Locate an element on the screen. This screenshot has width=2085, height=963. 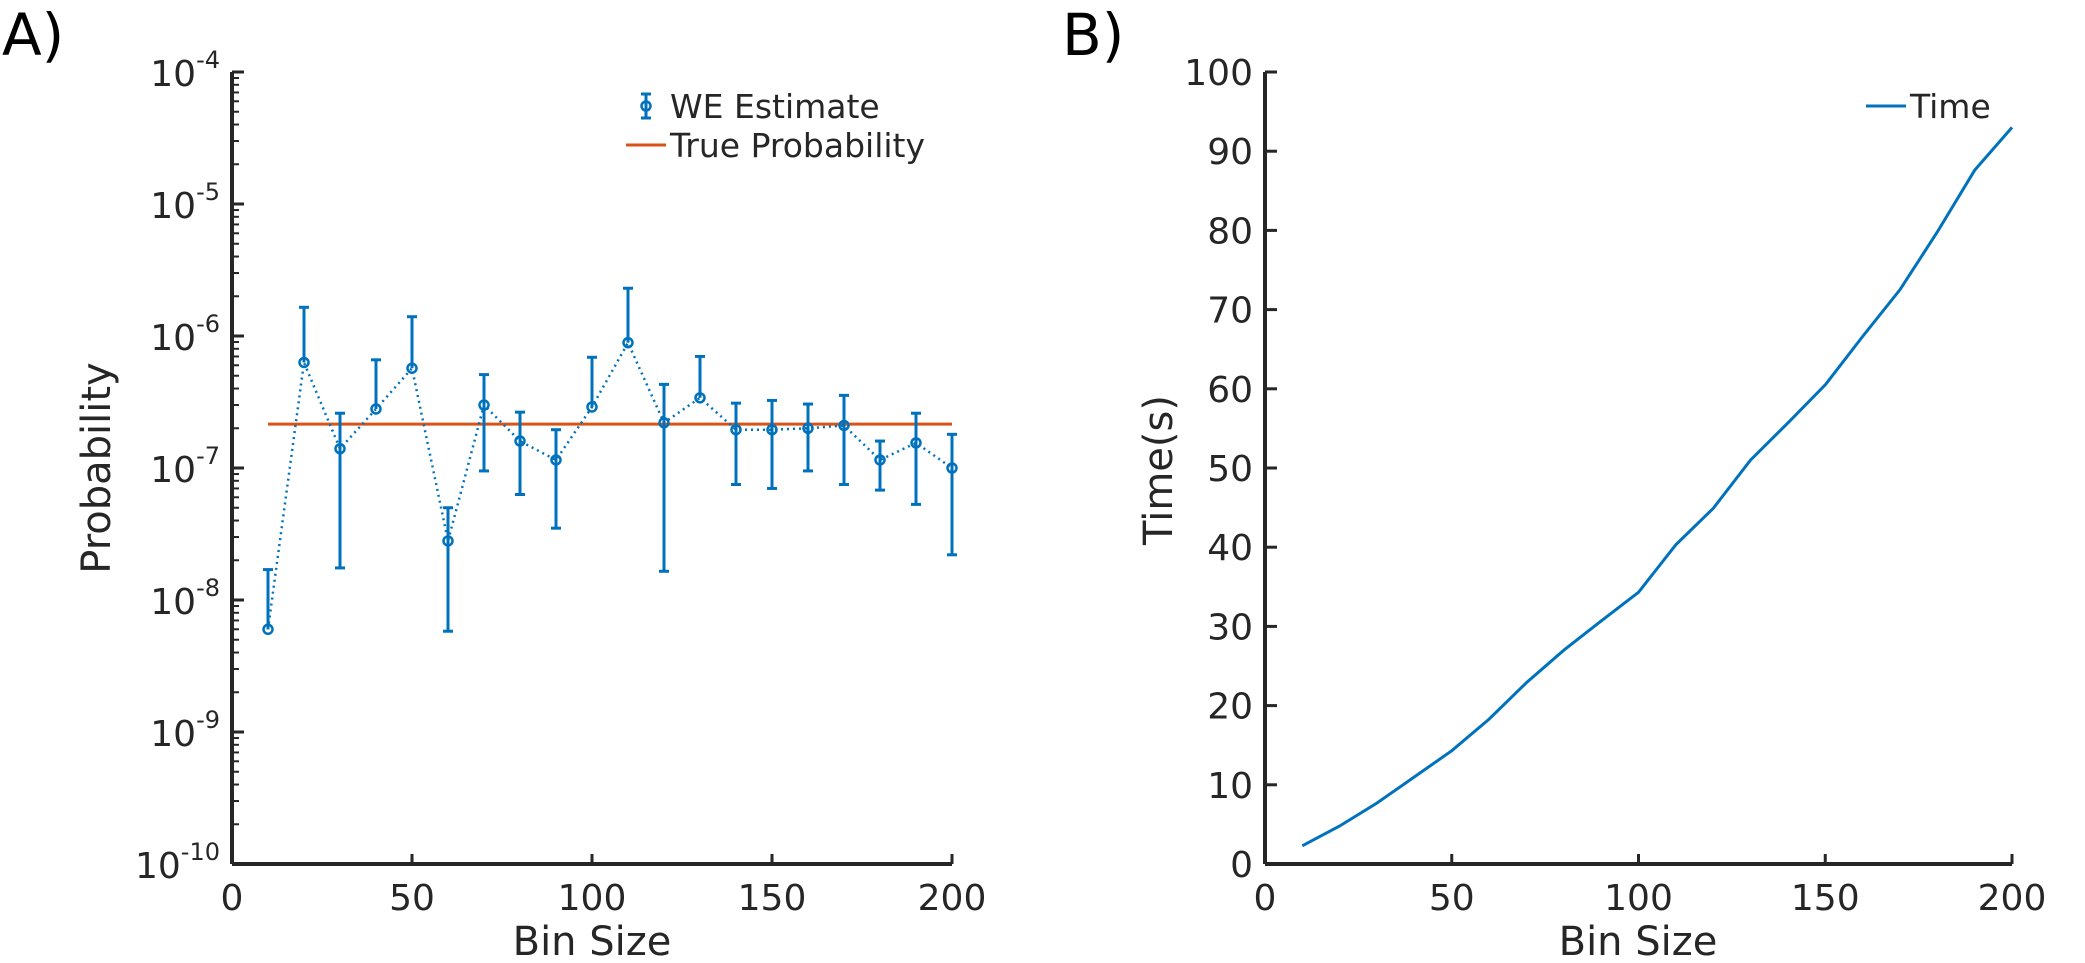
panel-b-ytick-label: 50 is located at coordinates (1230, 469).